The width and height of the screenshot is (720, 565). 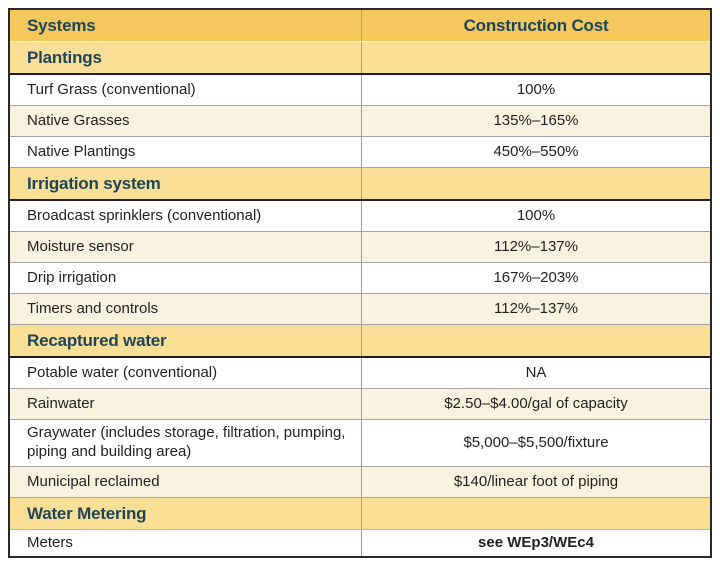 I want to click on table-row: Broadcast sprinklers (conventional) 100%, so click(x=360, y=216).